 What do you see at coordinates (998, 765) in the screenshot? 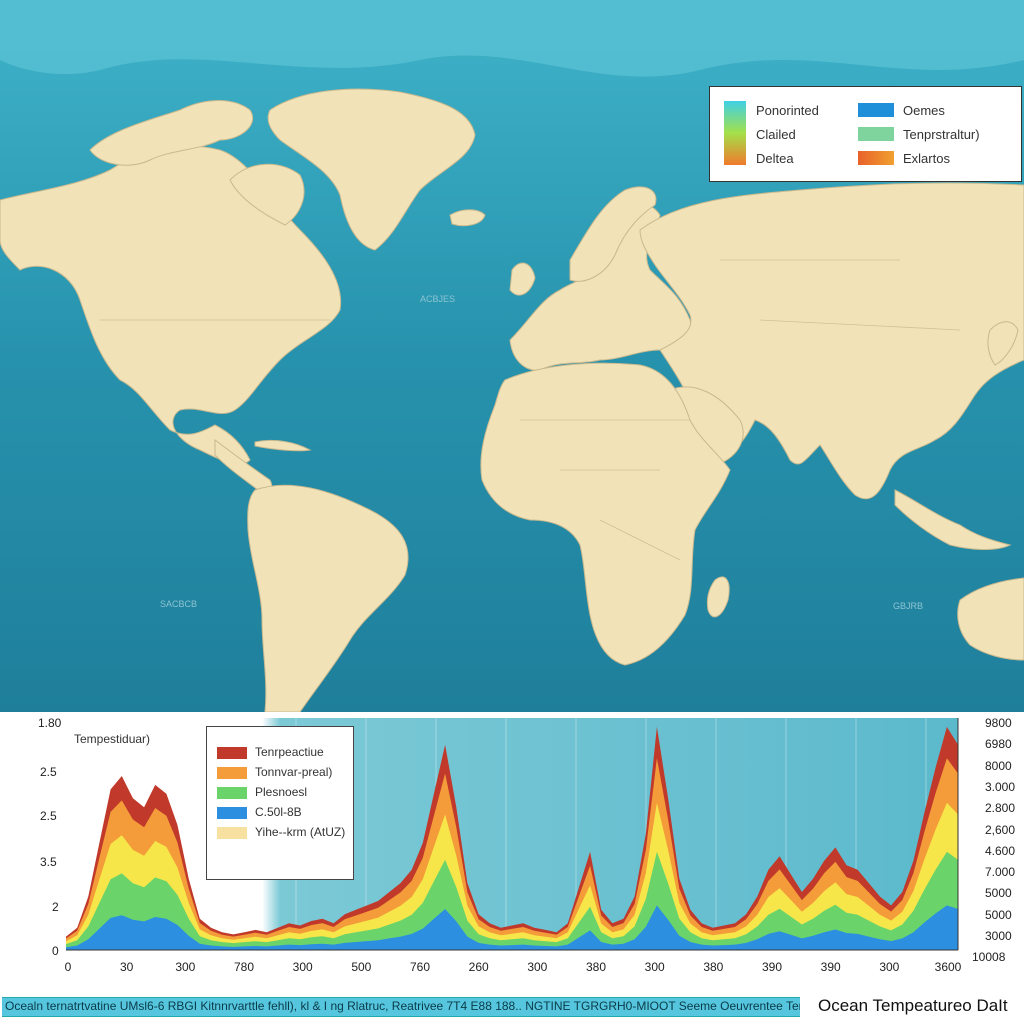
I see `y-right-tick: 8000` at bounding box center [998, 765].